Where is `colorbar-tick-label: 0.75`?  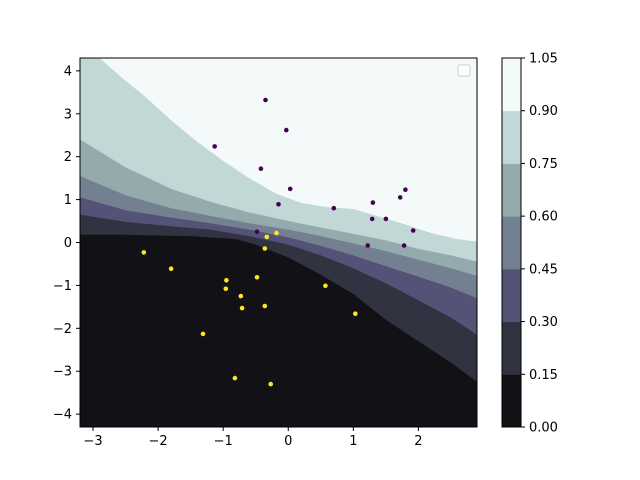 colorbar-tick-label: 0.75 is located at coordinates (543, 164).